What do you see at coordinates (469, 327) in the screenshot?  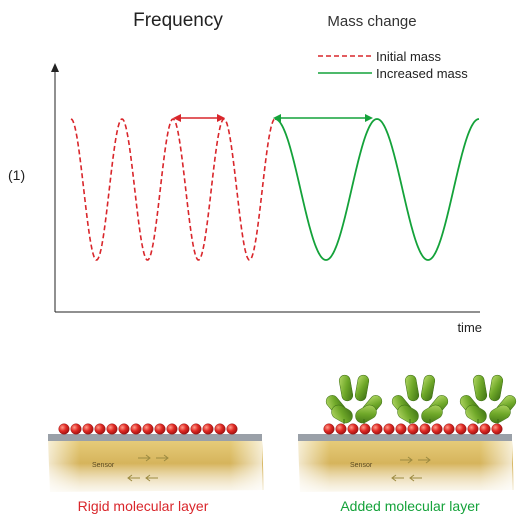 I see `x-axis-label: time` at bounding box center [469, 327].